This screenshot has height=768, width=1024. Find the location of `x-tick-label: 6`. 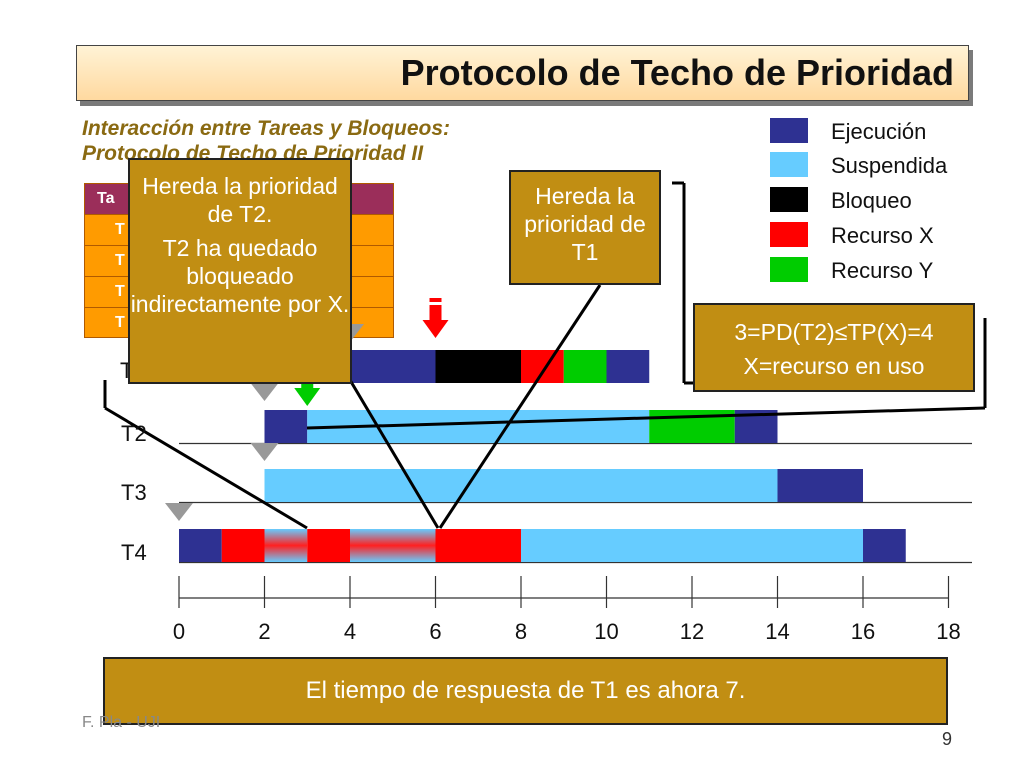

x-tick-label: 6 is located at coordinates (435, 631).